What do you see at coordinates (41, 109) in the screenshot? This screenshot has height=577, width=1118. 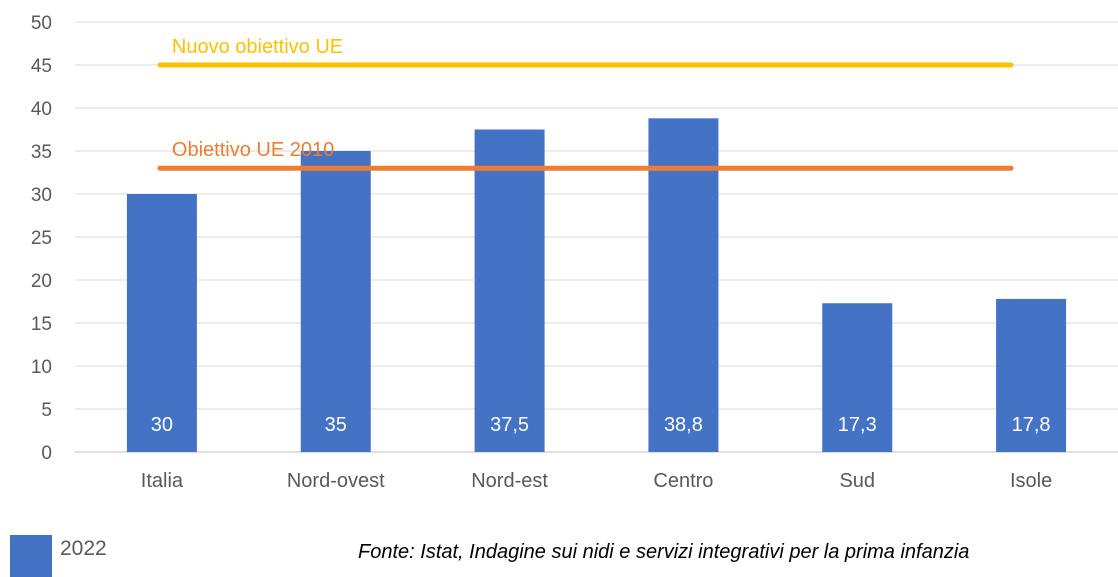 I see `y-tick-label: 40` at bounding box center [41, 109].